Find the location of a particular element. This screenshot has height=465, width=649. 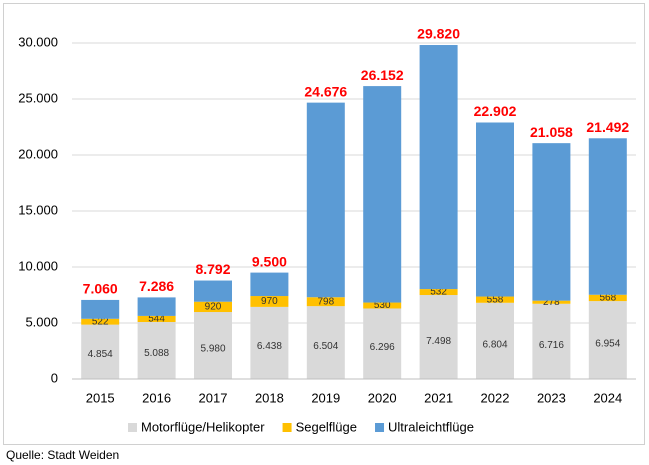

data-label: 558 is located at coordinates (495, 299).